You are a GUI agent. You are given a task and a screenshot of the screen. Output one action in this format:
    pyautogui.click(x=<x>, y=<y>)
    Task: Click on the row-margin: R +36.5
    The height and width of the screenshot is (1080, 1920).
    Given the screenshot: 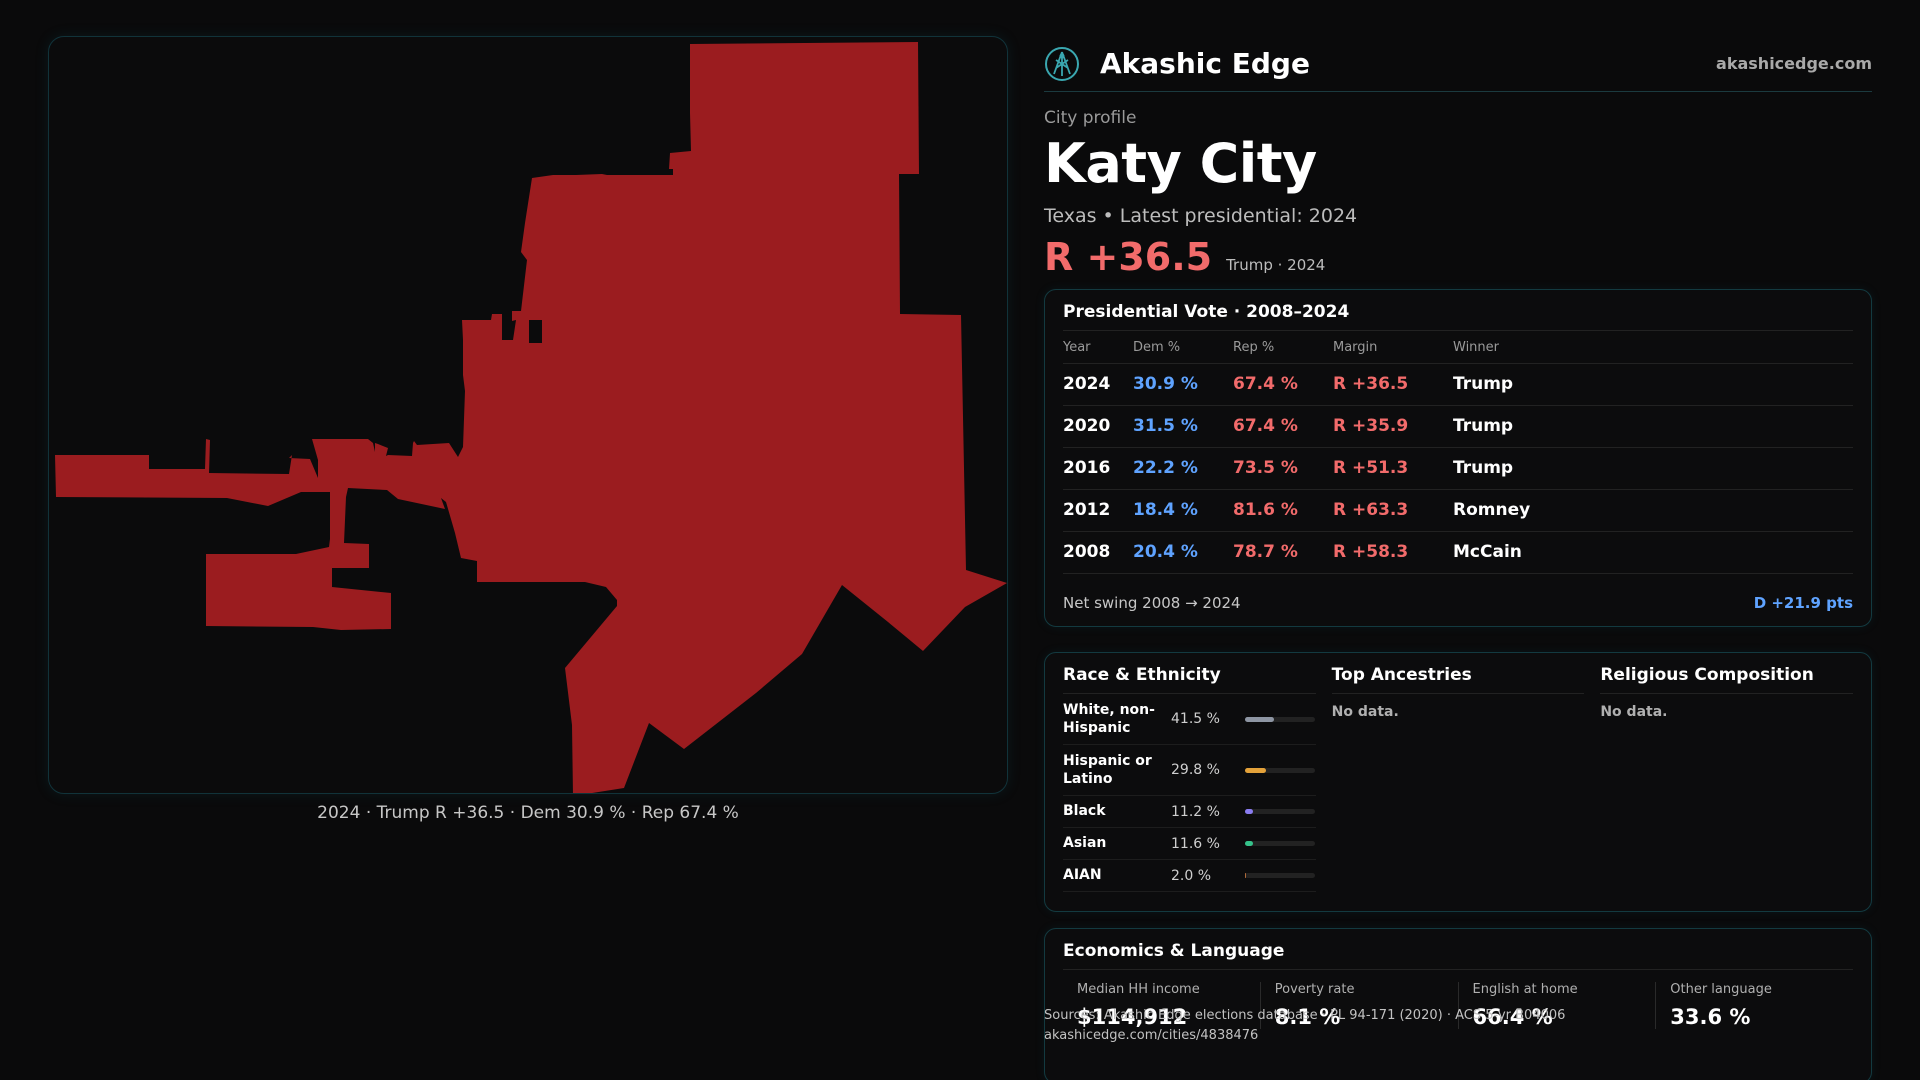 What is the action you would take?
    pyautogui.click(x=1393, y=384)
    